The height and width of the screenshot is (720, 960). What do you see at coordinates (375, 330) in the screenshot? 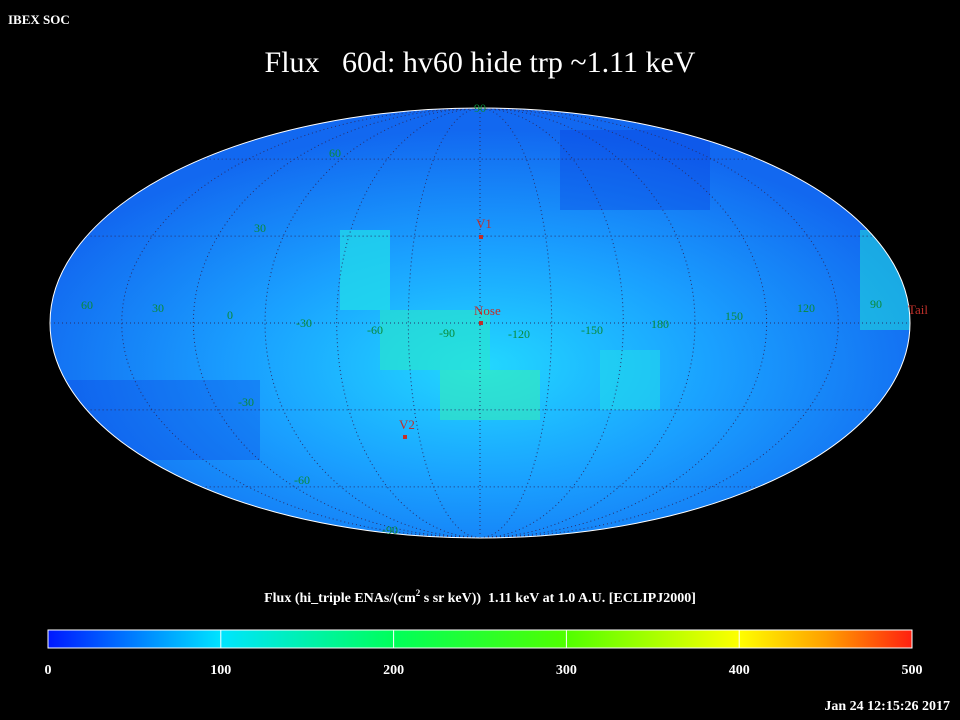
I see `lon-label: -60` at bounding box center [375, 330].